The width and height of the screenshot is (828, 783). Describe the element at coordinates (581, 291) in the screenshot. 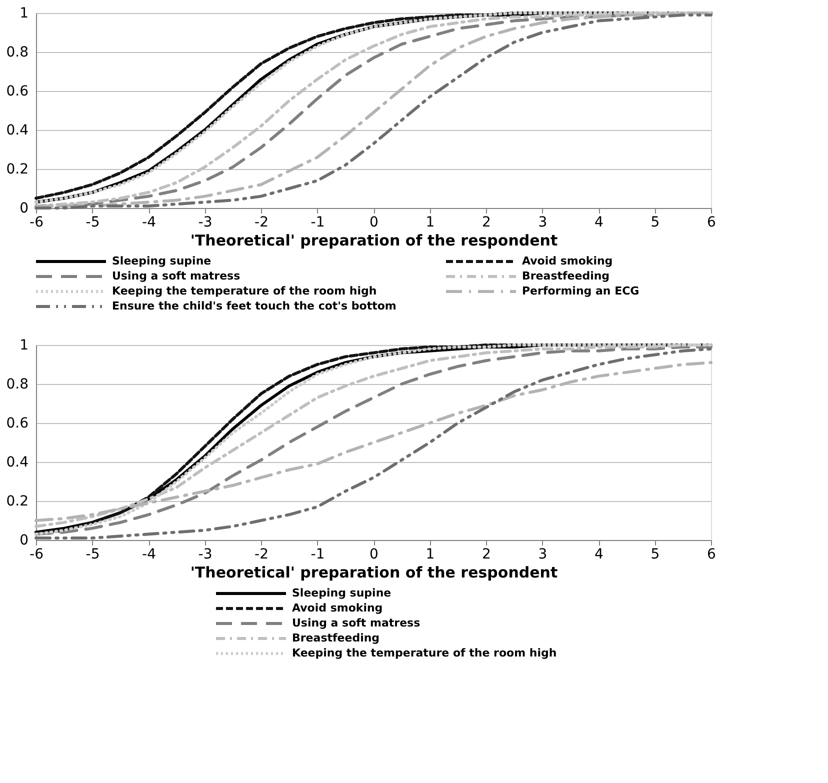

I see `legend-label: Performing an ECG` at that location.